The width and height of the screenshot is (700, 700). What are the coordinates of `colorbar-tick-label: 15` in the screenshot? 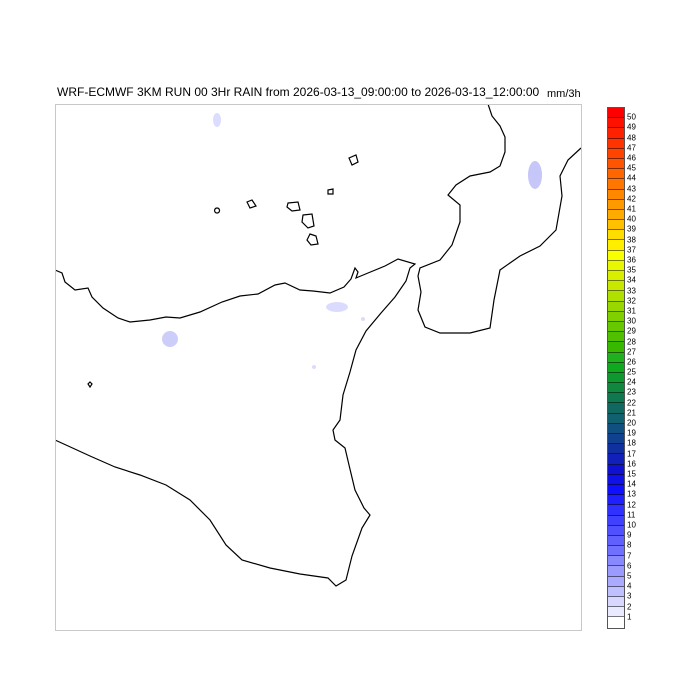 It's located at (631, 474).